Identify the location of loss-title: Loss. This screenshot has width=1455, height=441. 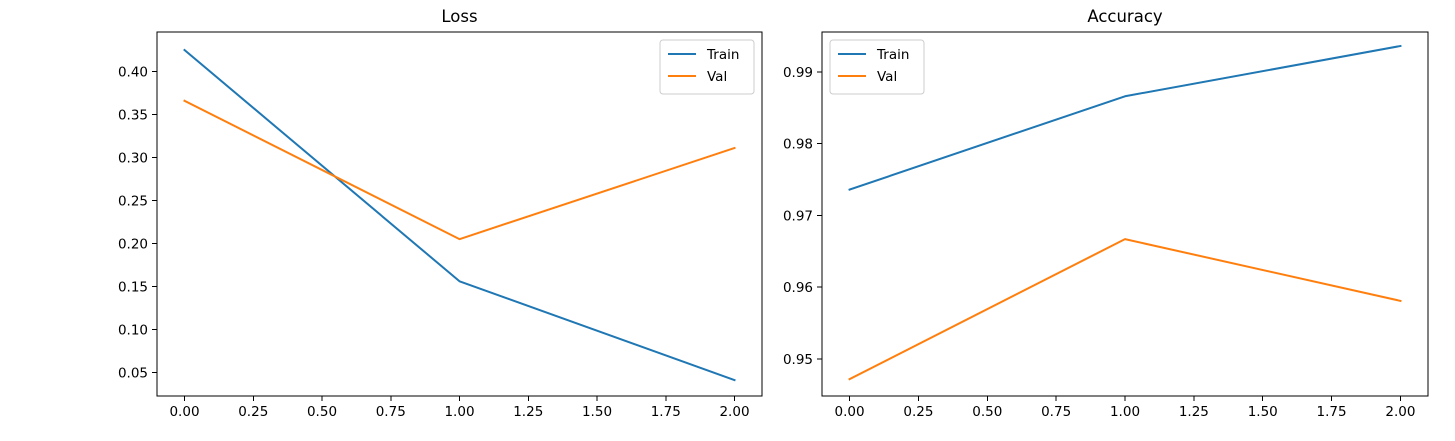
(459, 16).